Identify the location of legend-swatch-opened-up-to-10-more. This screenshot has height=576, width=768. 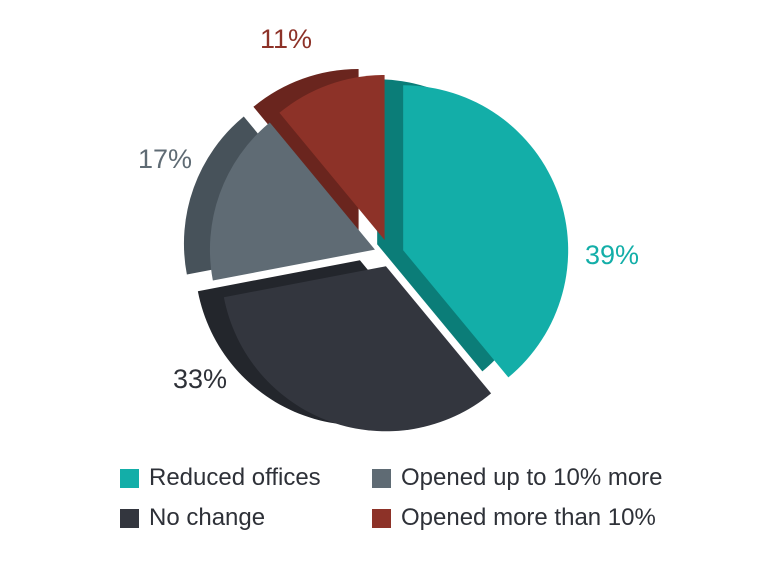
(381, 478).